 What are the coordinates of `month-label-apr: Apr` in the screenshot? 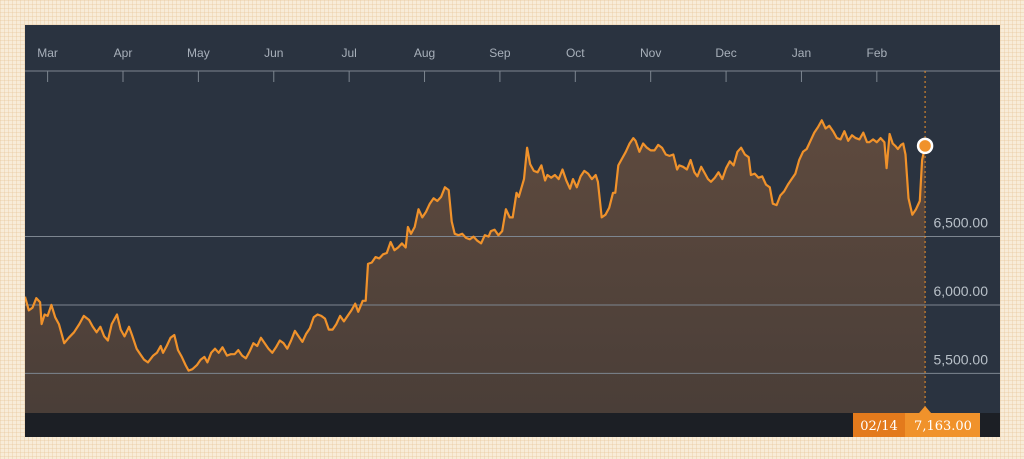 It's located at (123, 53).